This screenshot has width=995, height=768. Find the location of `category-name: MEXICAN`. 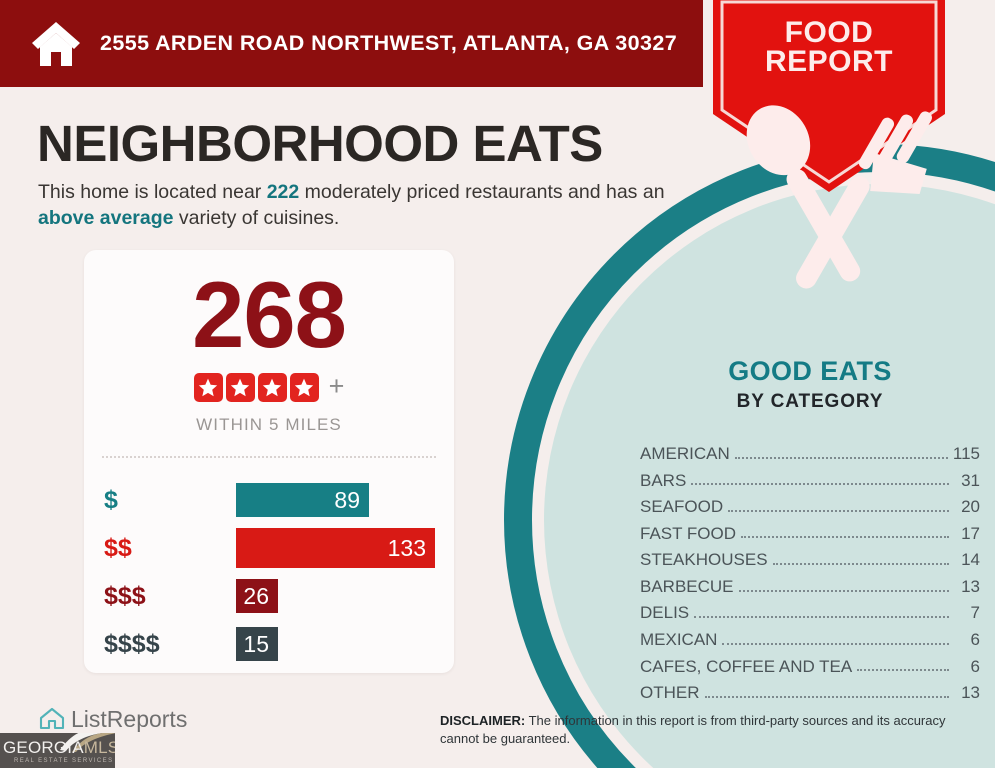

category-name: MEXICAN is located at coordinates (679, 640).